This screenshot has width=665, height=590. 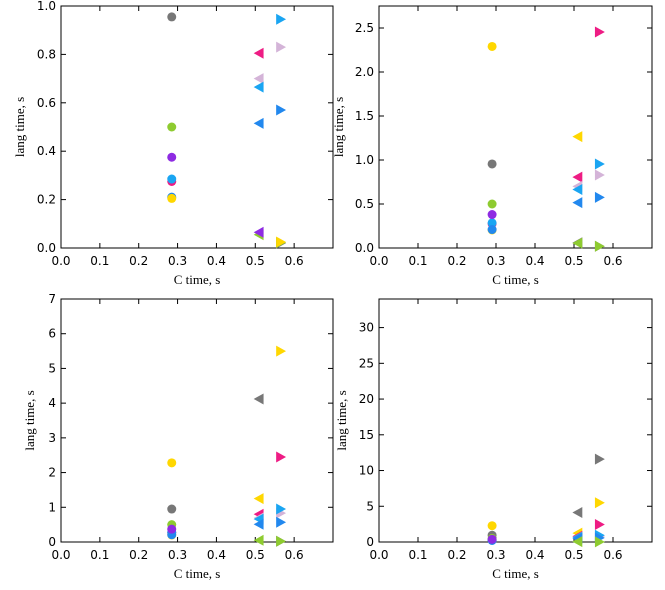 I want to click on y-tick-label: 0.4, so click(x=46, y=151).